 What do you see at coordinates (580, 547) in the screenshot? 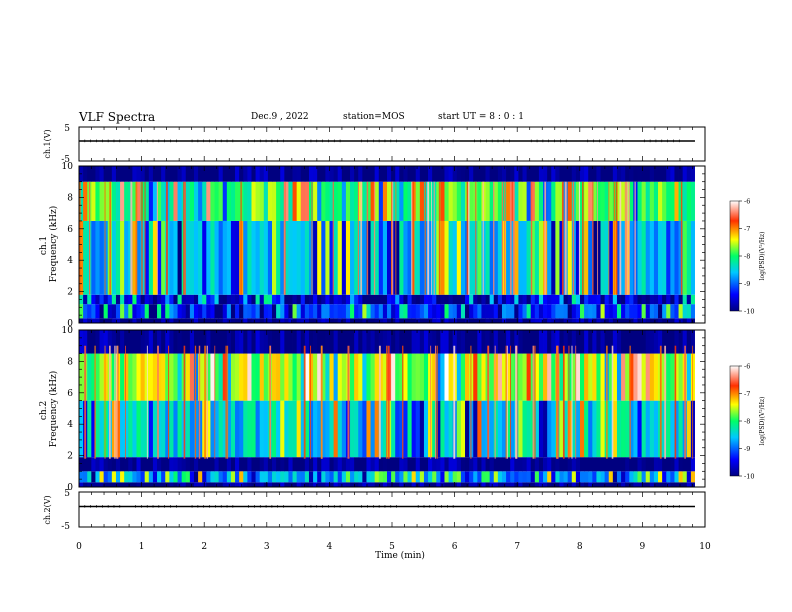
I see `x-tick-label: 8` at bounding box center [580, 547].